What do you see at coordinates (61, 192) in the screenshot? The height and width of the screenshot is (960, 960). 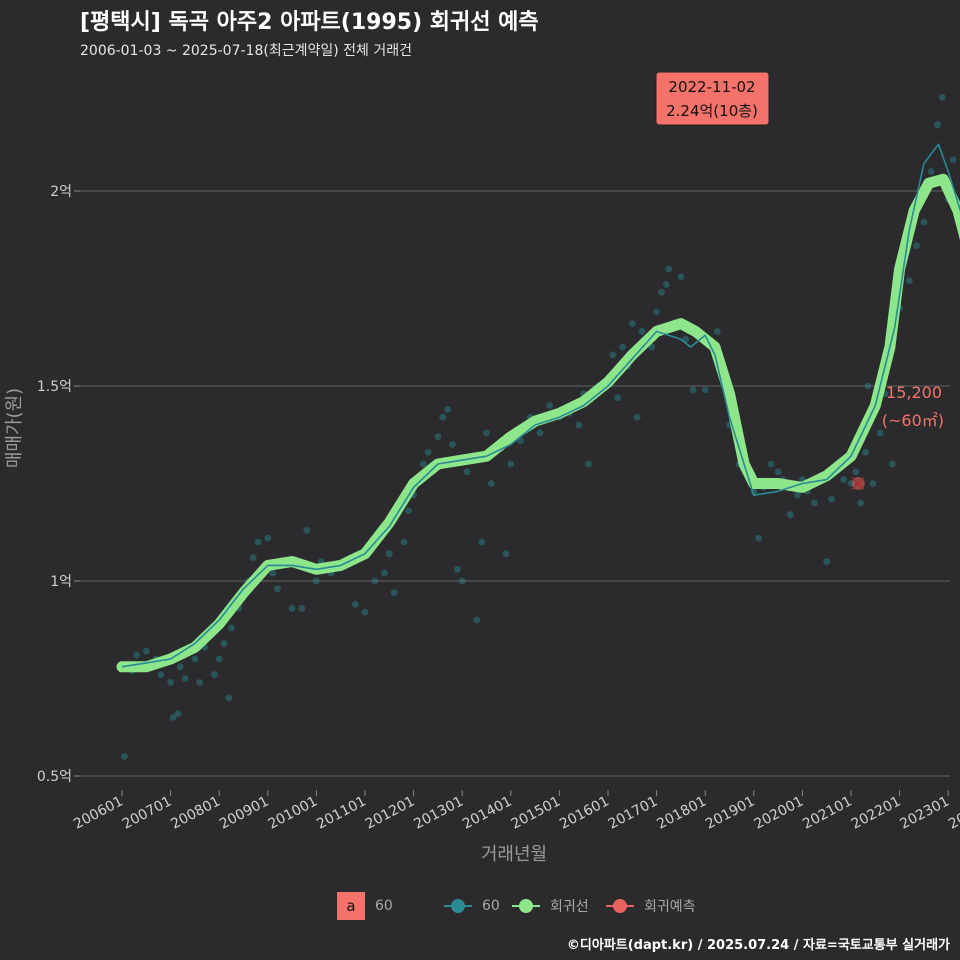 I see `y-tick-label: 2억` at bounding box center [61, 192].